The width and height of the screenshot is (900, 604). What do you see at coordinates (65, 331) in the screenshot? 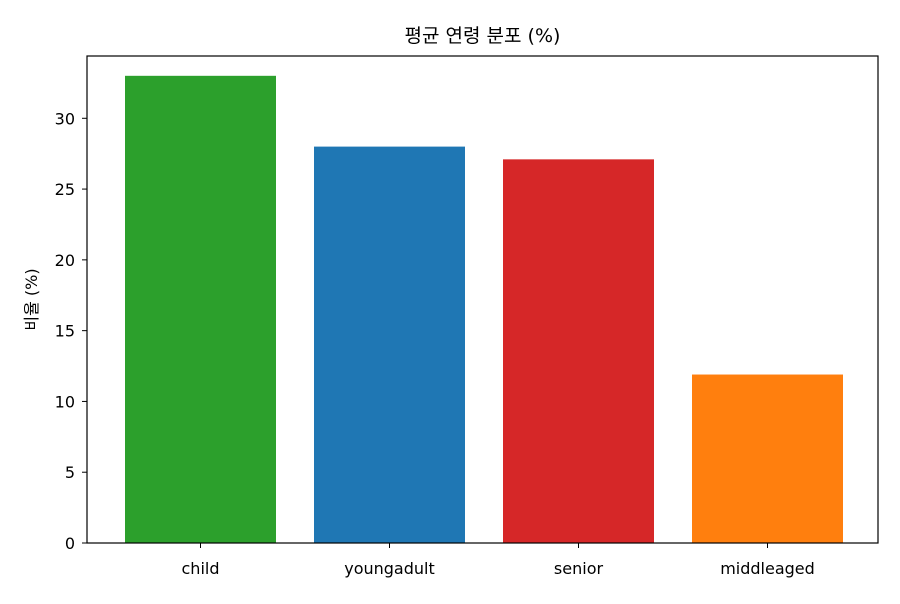
I see `y-tick-label: 15` at bounding box center [65, 331].